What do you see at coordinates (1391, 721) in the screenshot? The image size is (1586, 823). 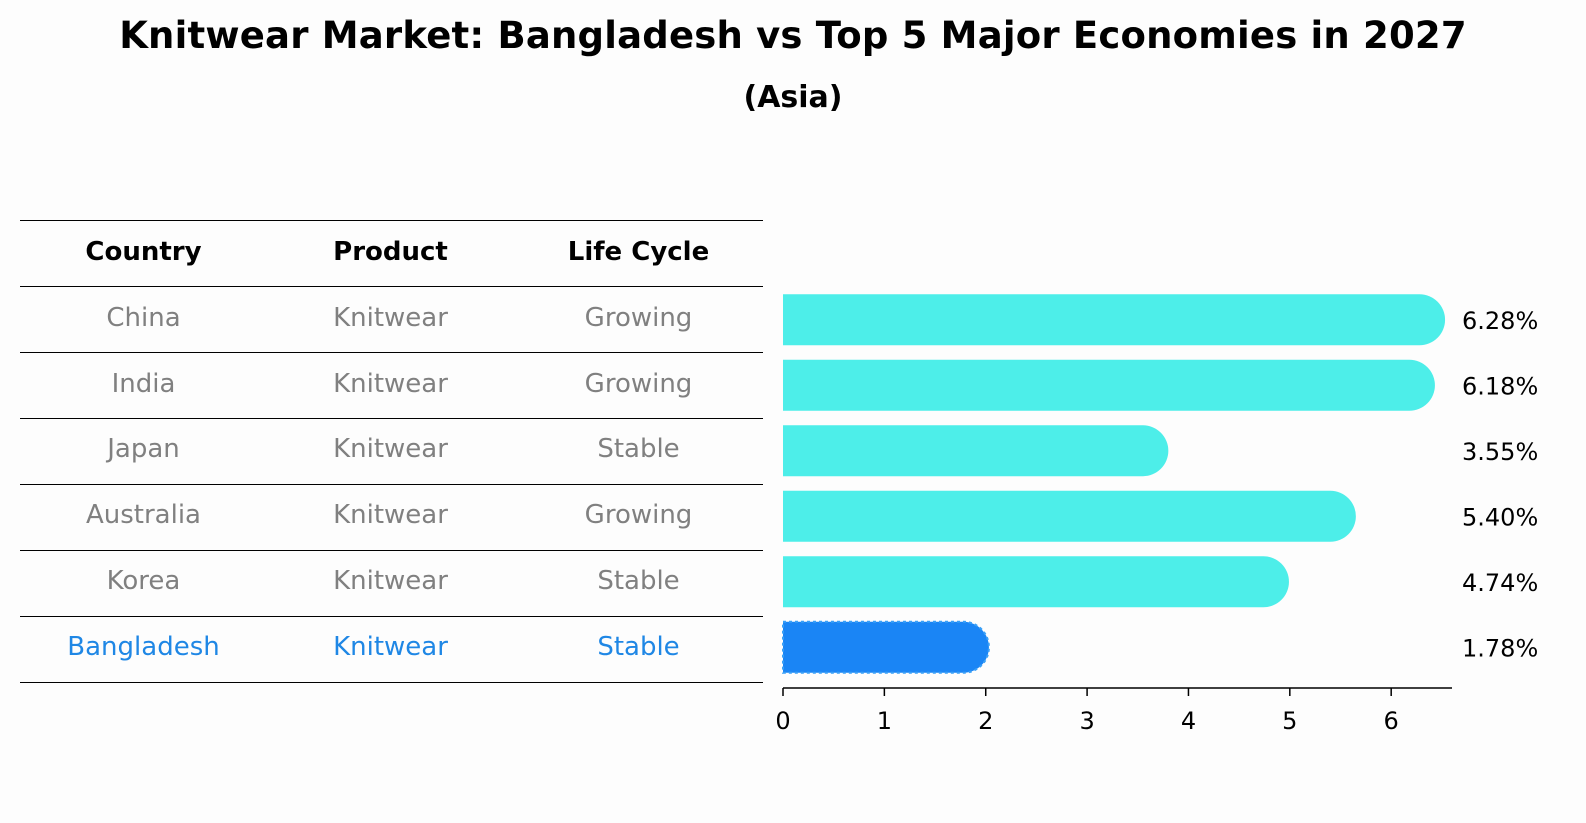 I see `x-tick-label: 6` at bounding box center [1391, 721].